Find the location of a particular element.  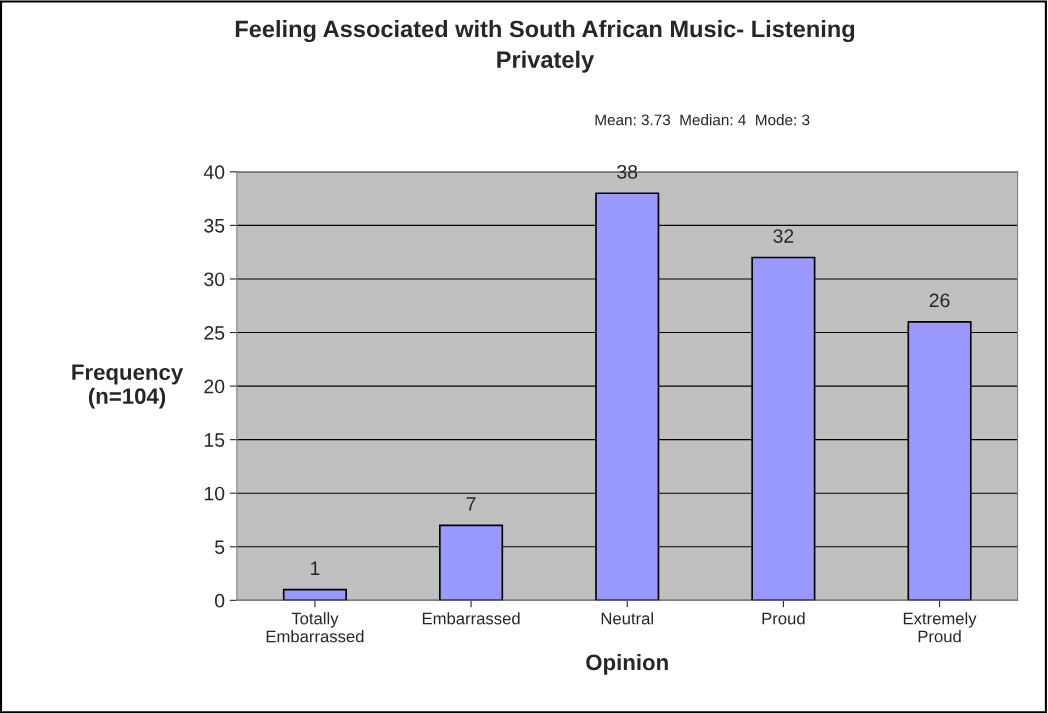

x-tick-label: Embarrassed is located at coordinates (471, 618).